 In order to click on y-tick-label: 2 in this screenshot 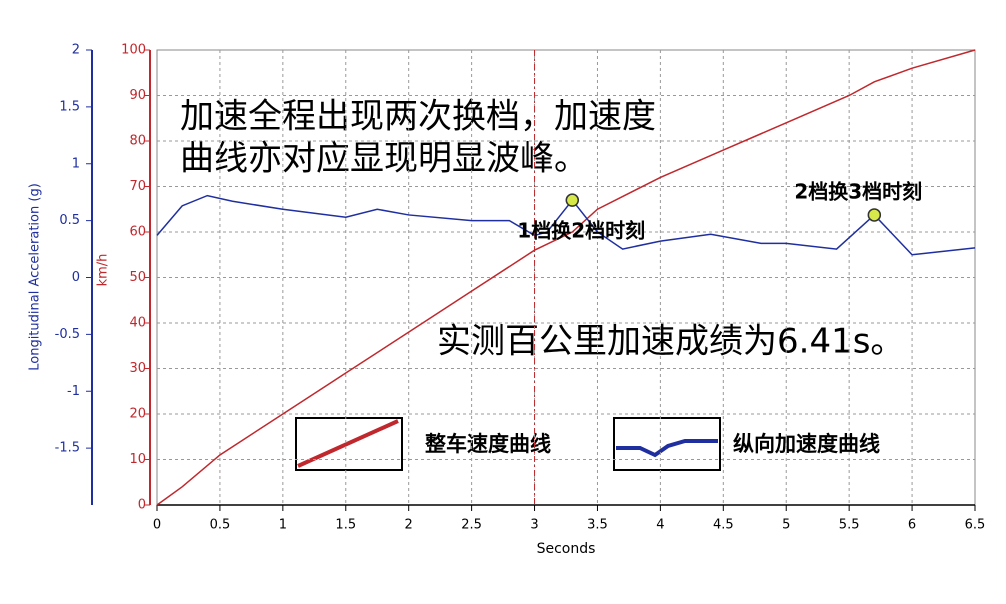, I will do `click(76, 50)`.